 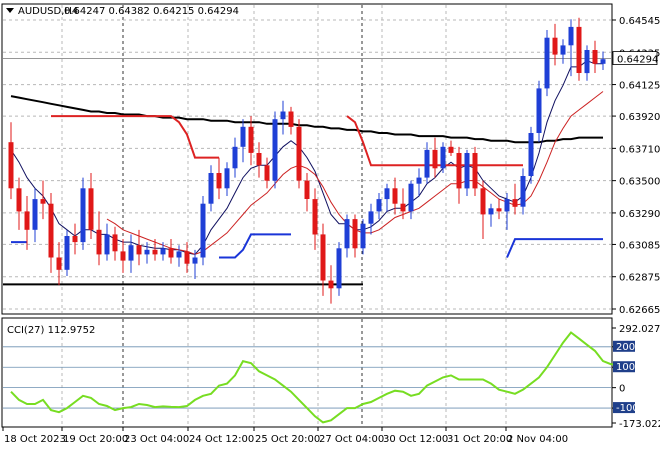 What do you see at coordinates (622, 389) in the screenshot?
I see `cci-tick-label: 0` at bounding box center [622, 389].